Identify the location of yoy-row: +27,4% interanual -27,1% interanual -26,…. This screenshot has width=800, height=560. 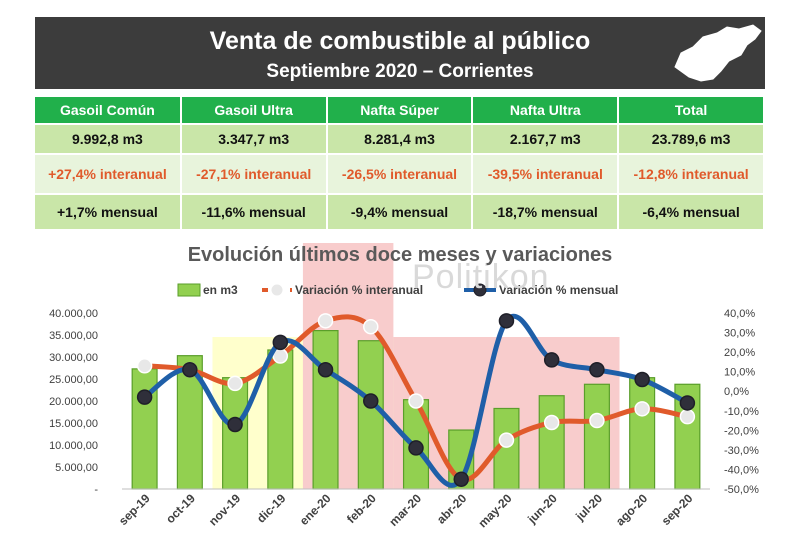
(400, 174).